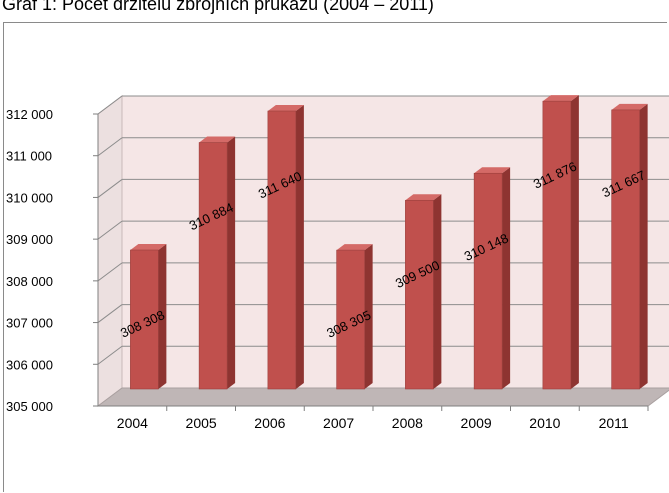  What do you see at coordinates (29, 406) in the screenshot?
I see `y-tick-label: 305 000` at bounding box center [29, 406].